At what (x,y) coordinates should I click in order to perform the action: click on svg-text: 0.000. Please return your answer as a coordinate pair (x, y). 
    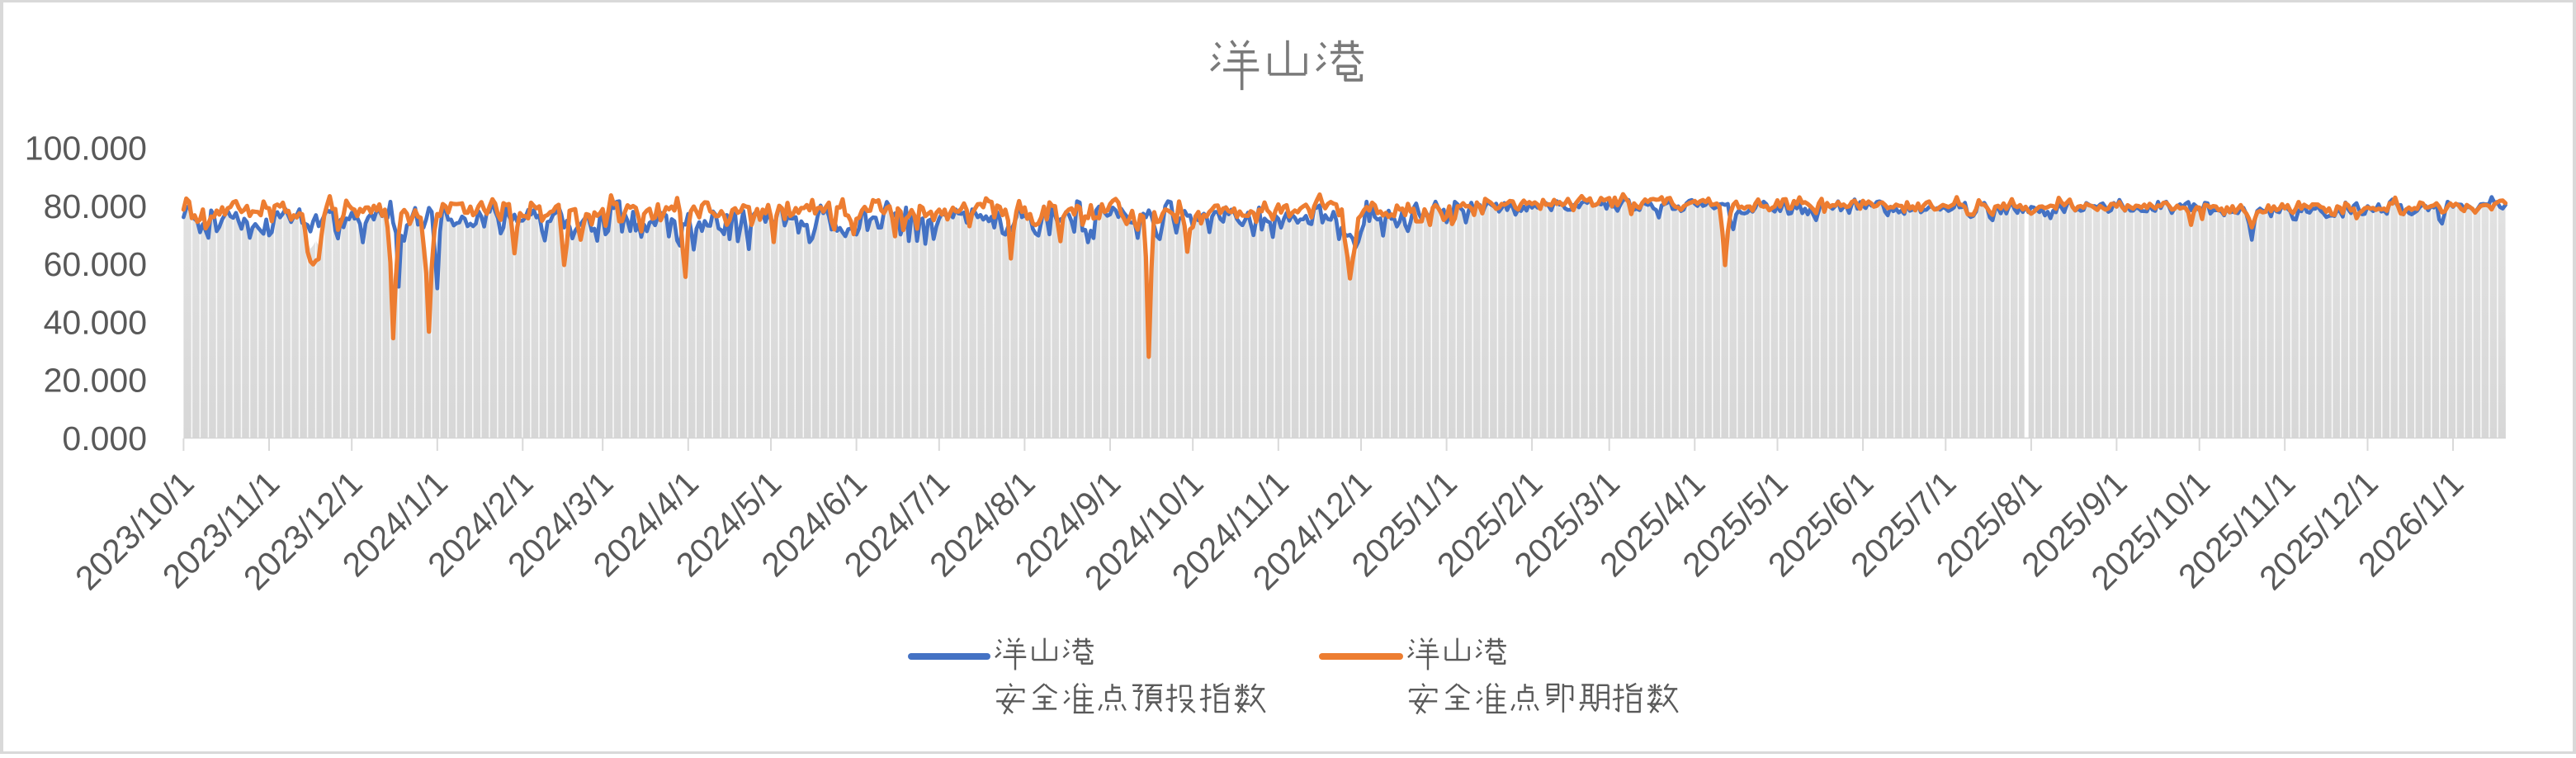
    Looking at the image, I should click on (104, 438).